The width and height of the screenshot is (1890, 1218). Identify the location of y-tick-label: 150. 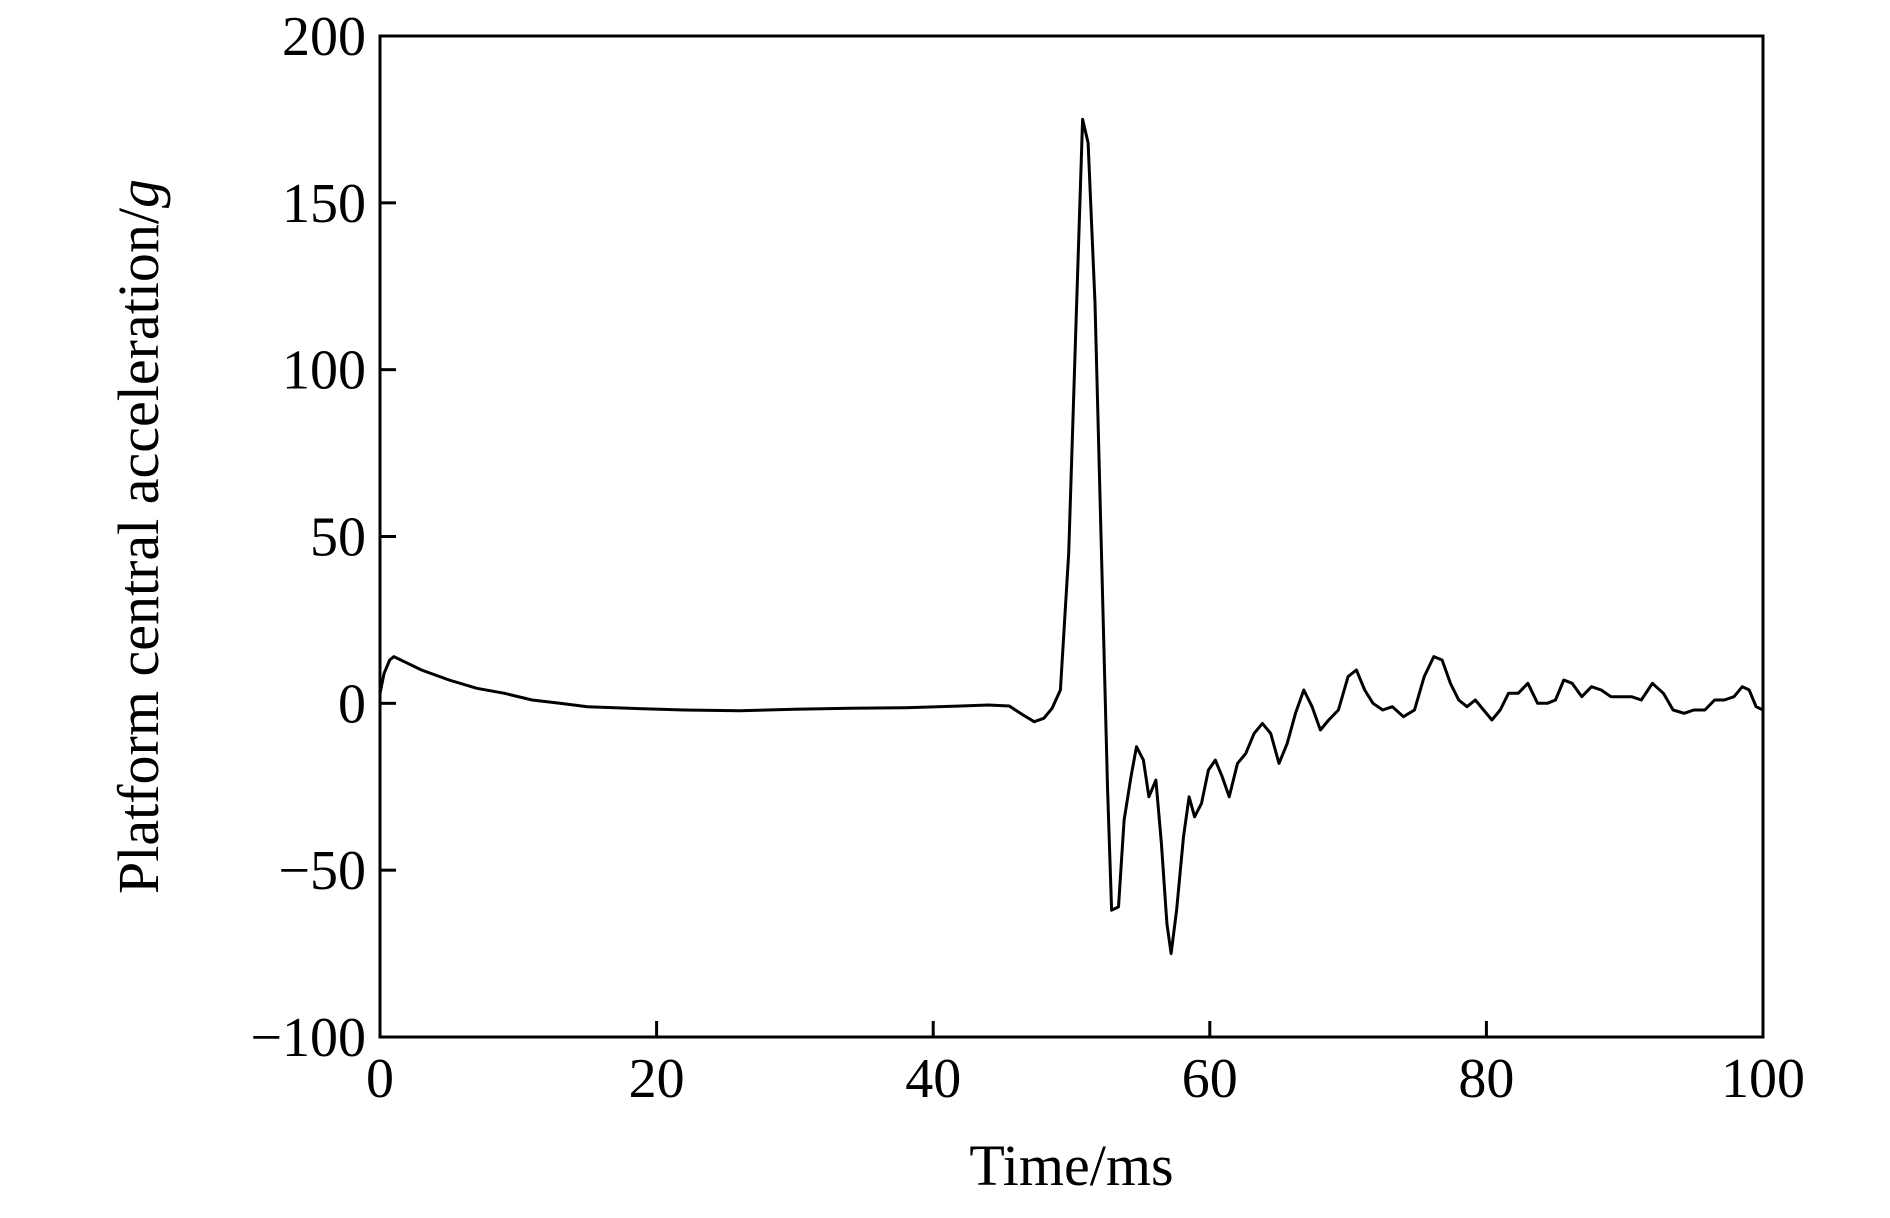
(324, 204).